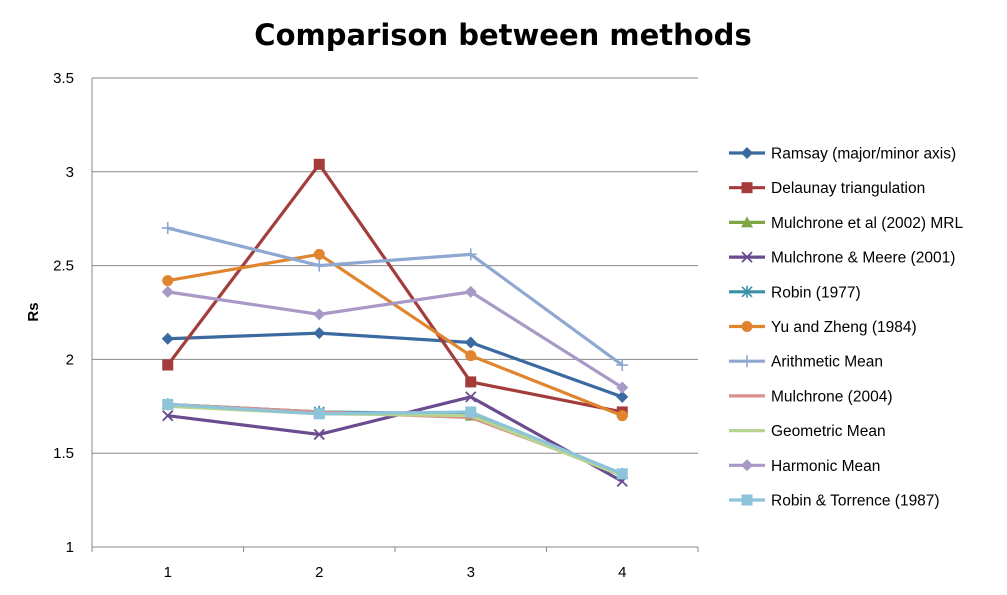  Describe the element at coordinates (63, 453) in the screenshot. I see `y-tick-label: 1.5` at that location.